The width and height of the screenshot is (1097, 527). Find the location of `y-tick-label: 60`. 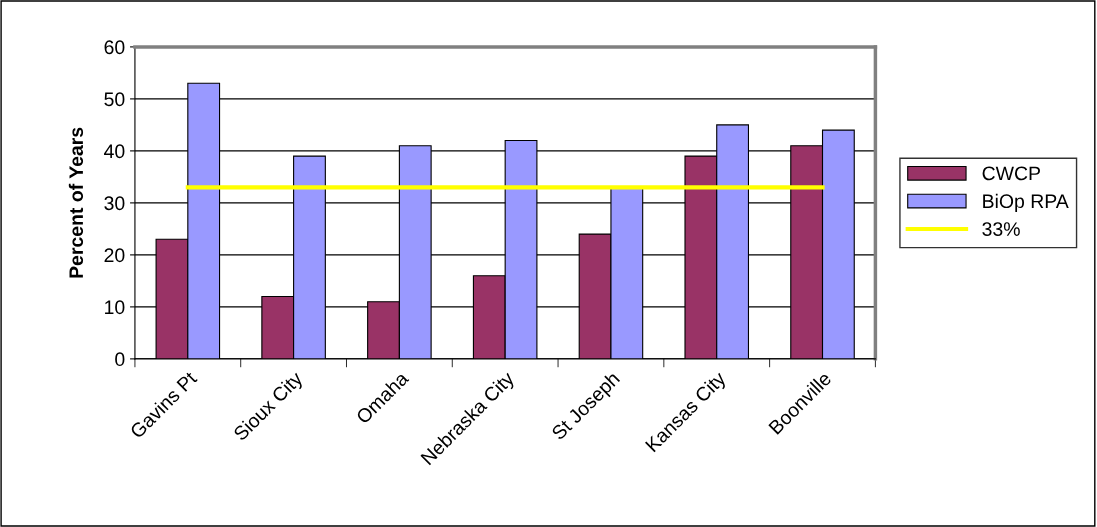

y-tick-label: 60 is located at coordinates (114, 47).